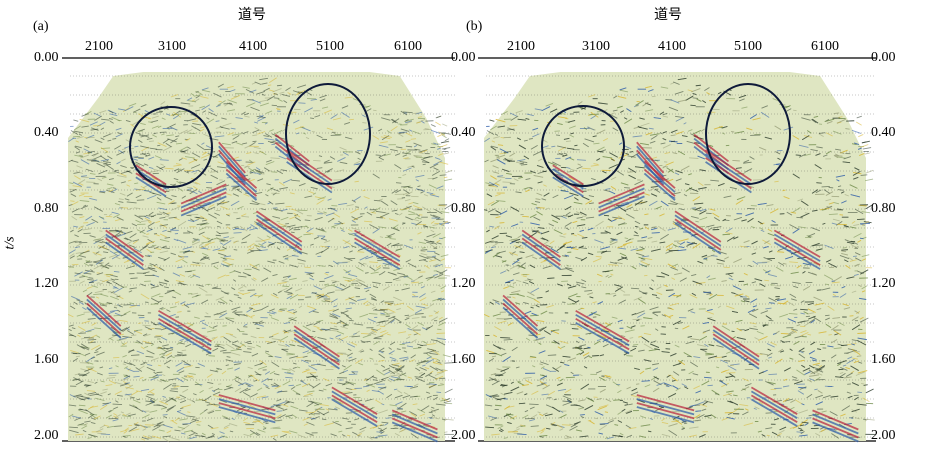 The width and height of the screenshot is (933, 462). I want to click on panel-a-top-tick: 6100, so click(408, 46).